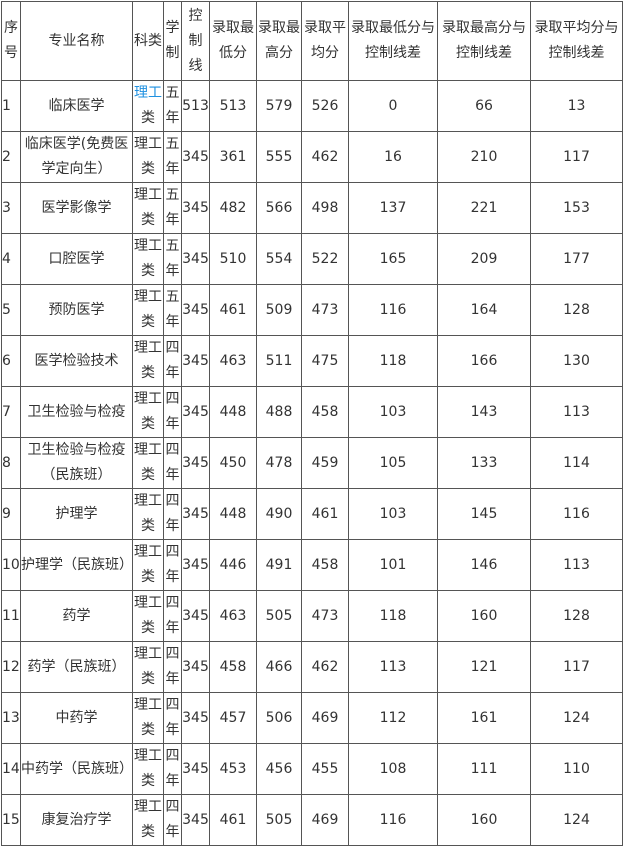 The width and height of the screenshot is (625, 850). I want to click on cell-max-diff: 221, so click(484, 208).